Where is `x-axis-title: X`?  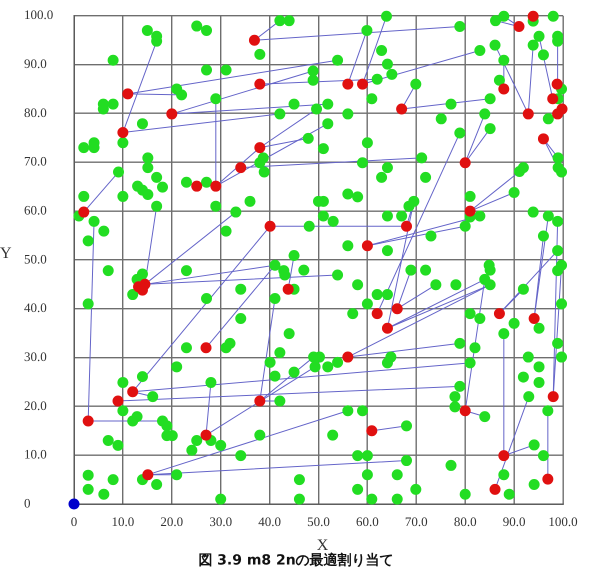 x-axis-title: X is located at coordinates (322, 545).